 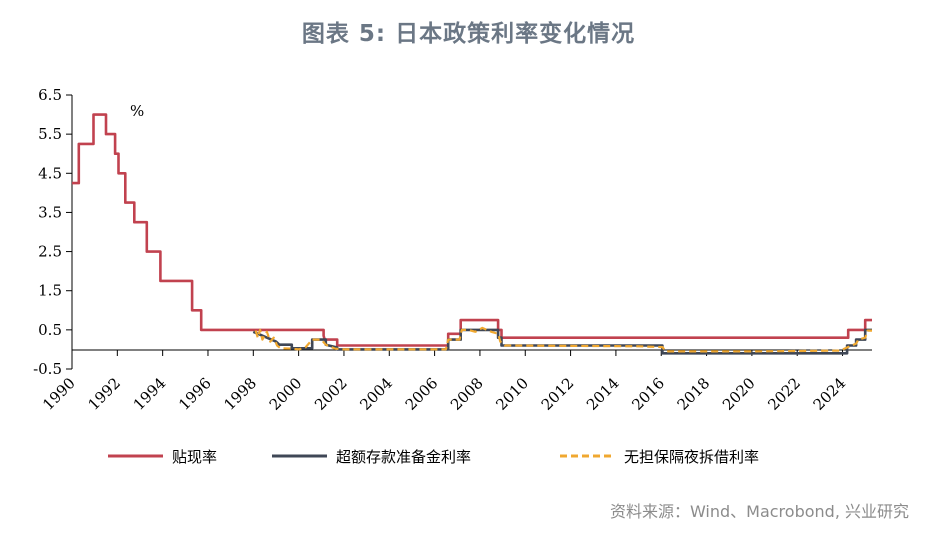 I want to click on x-tick-label: 2024, so click(x=830, y=394).